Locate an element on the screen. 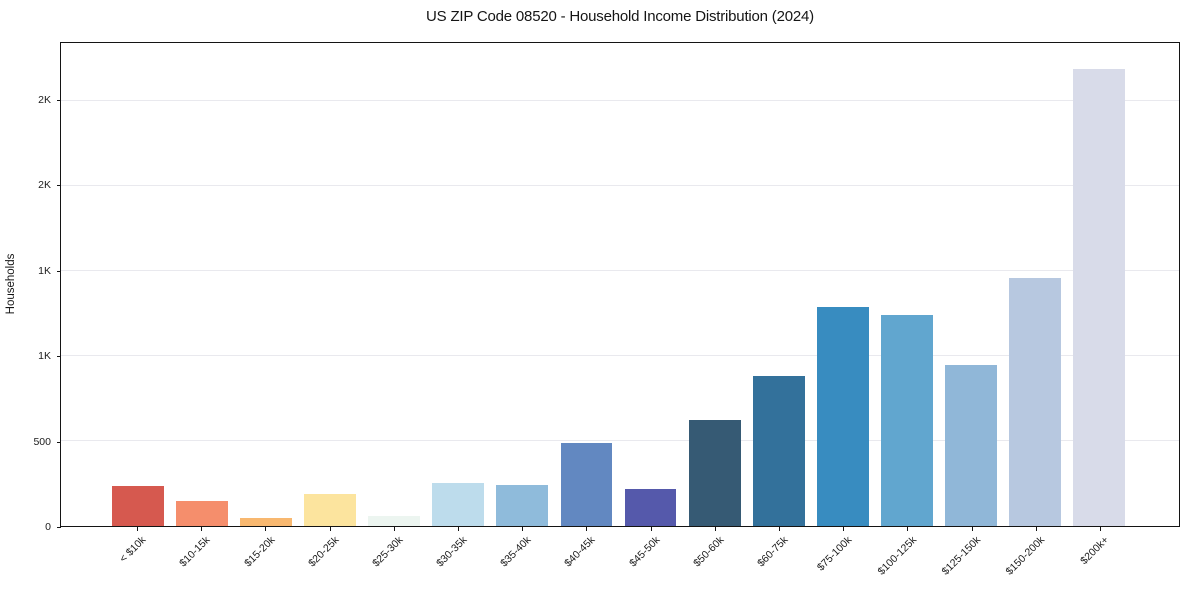 The height and width of the screenshot is (590, 1189). x-tick: $75-100k is located at coordinates (843, 557).